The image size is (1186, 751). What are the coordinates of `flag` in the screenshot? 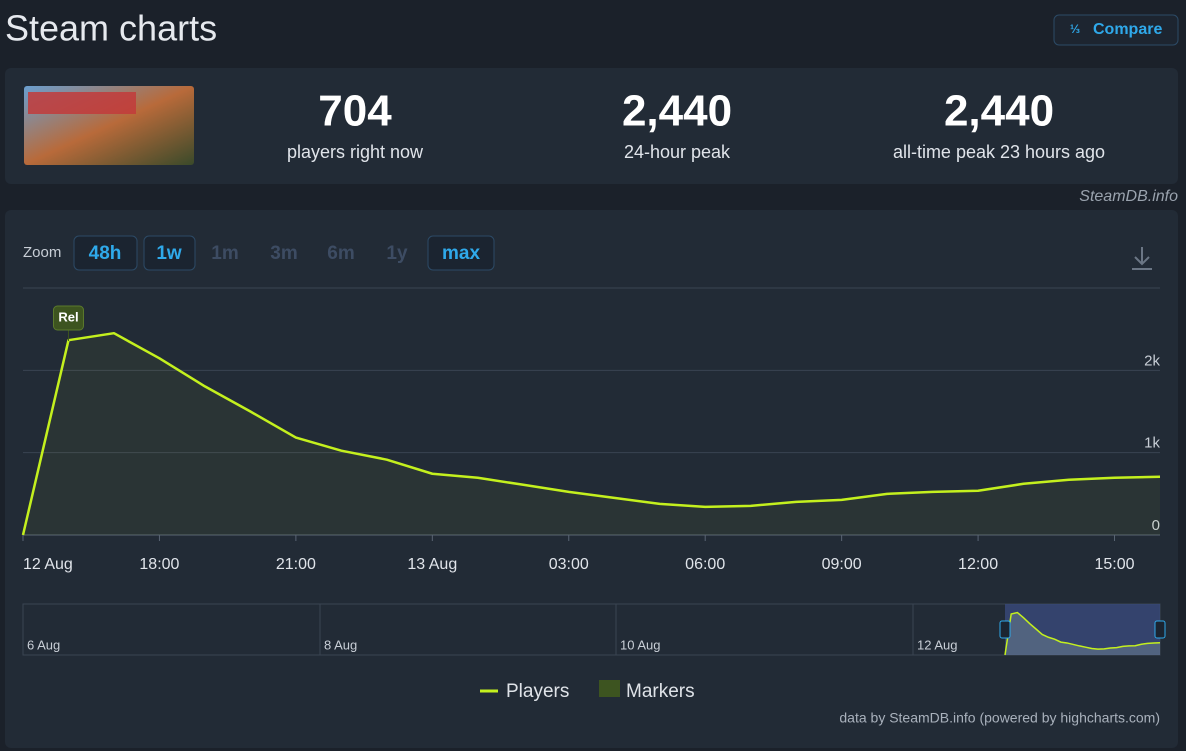 It's located at (68, 318).